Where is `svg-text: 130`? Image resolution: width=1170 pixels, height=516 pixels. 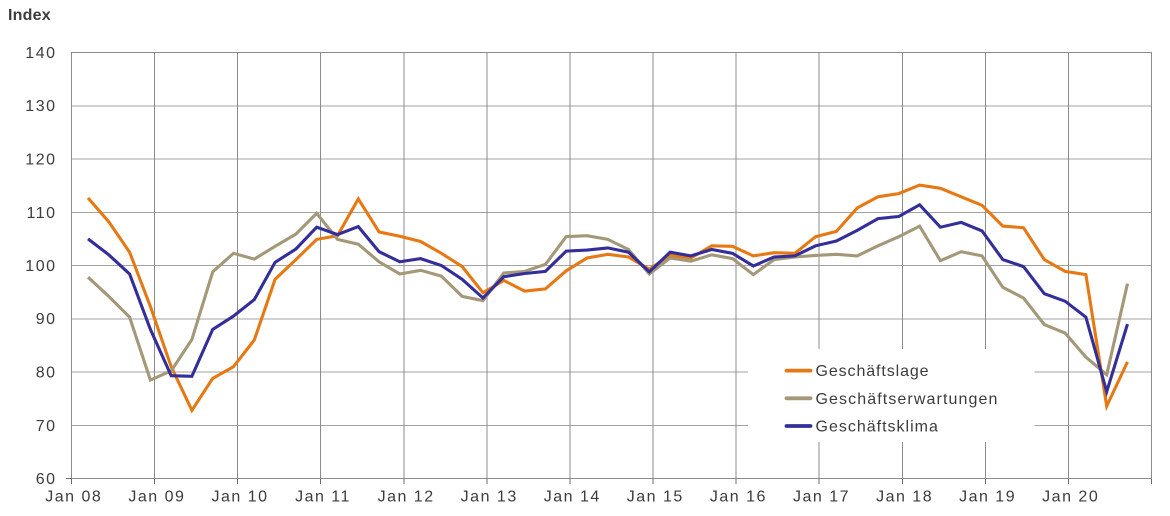 svg-text: 130 is located at coordinates (40, 106).